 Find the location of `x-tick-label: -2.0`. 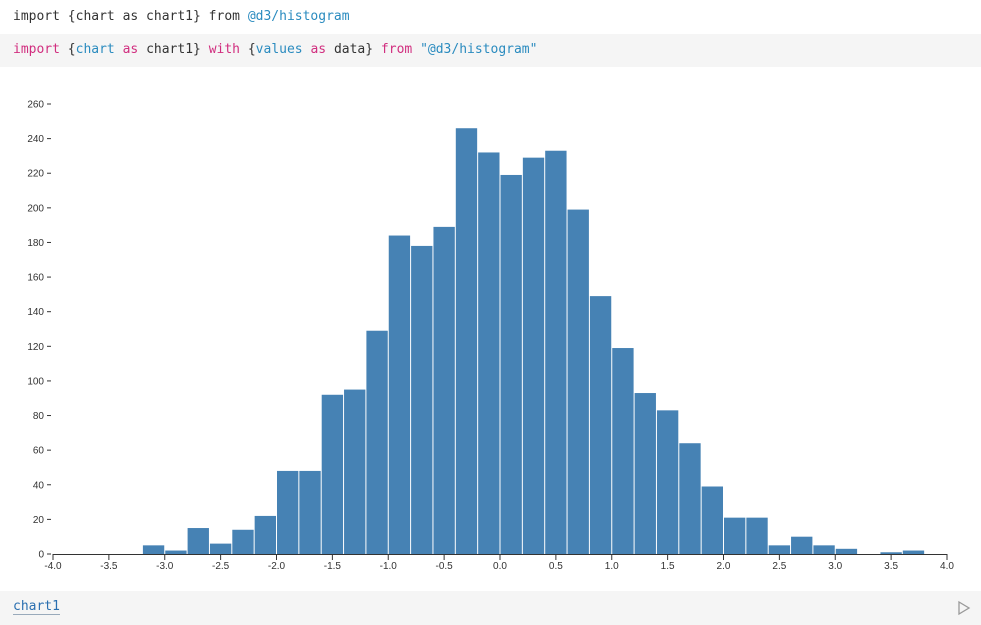

x-tick-label: -2.0 is located at coordinates (277, 566).